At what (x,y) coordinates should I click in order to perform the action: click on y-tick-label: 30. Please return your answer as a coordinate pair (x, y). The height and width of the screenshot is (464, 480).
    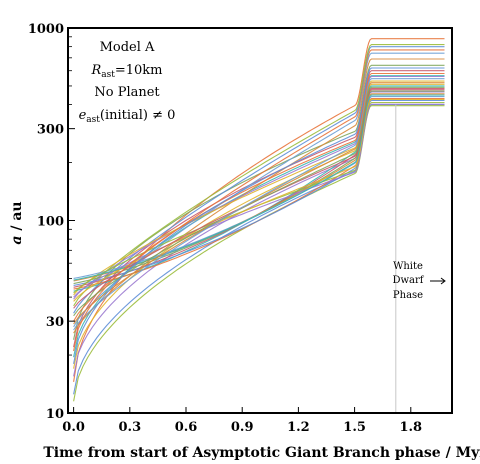
    Looking at the image, I should click on (55, 322).